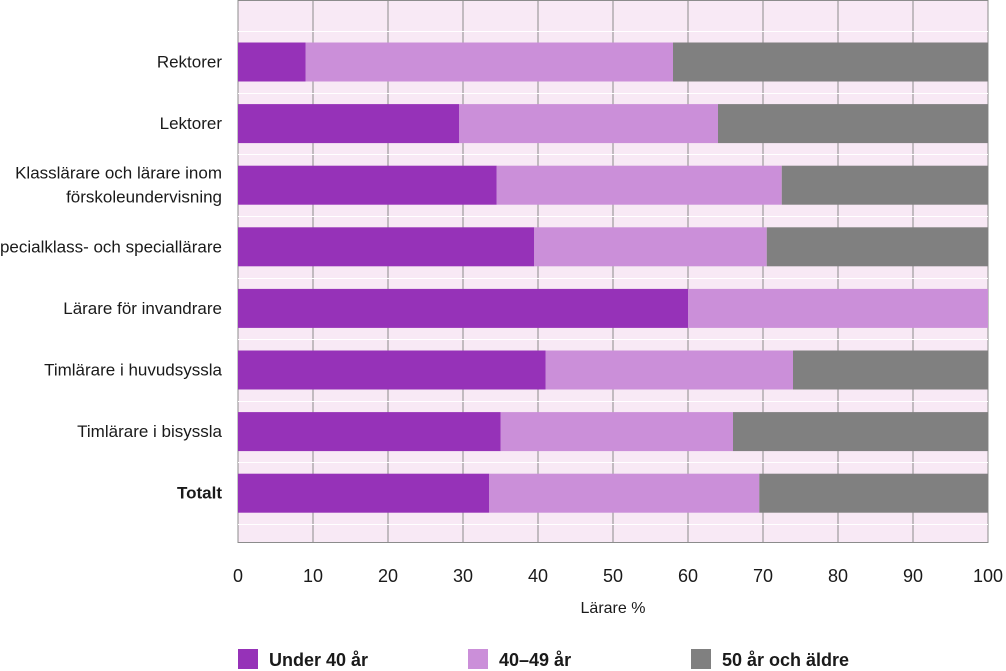 The image size is (1006, 671). What do you see at coordinates (191, 123) in the screenshot?
I see `category-label: Lektorer` at bounding box center [191, 123].